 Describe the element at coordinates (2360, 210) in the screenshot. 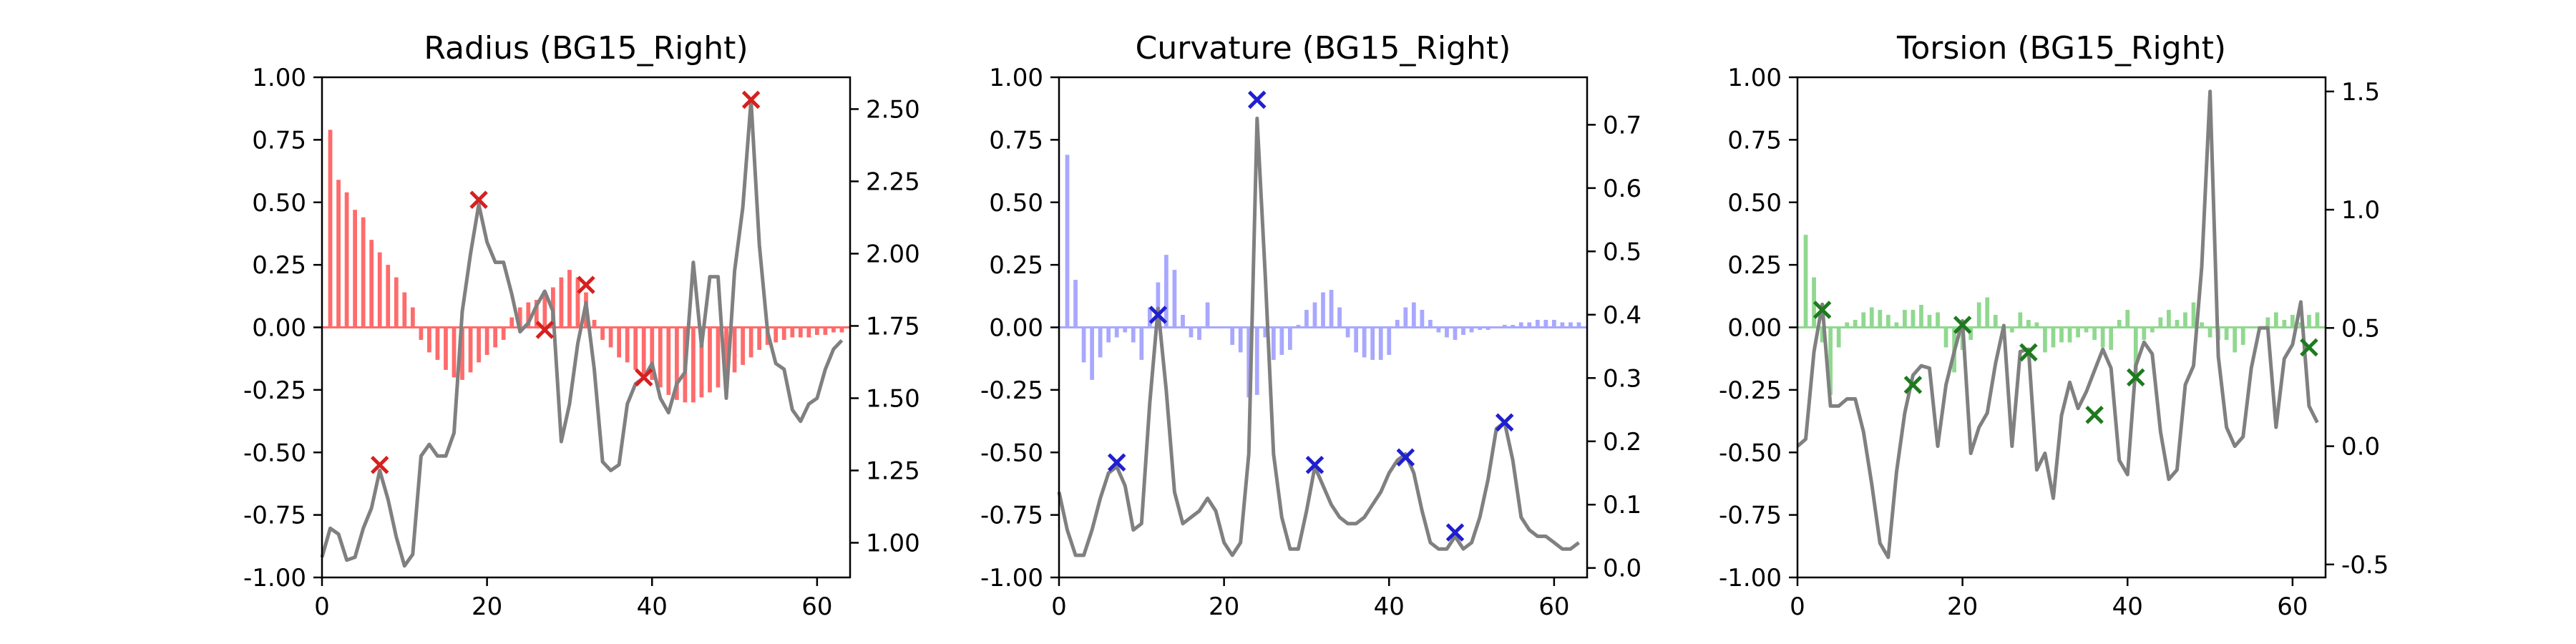

I see `right-tick-label: 1.0` at that location.